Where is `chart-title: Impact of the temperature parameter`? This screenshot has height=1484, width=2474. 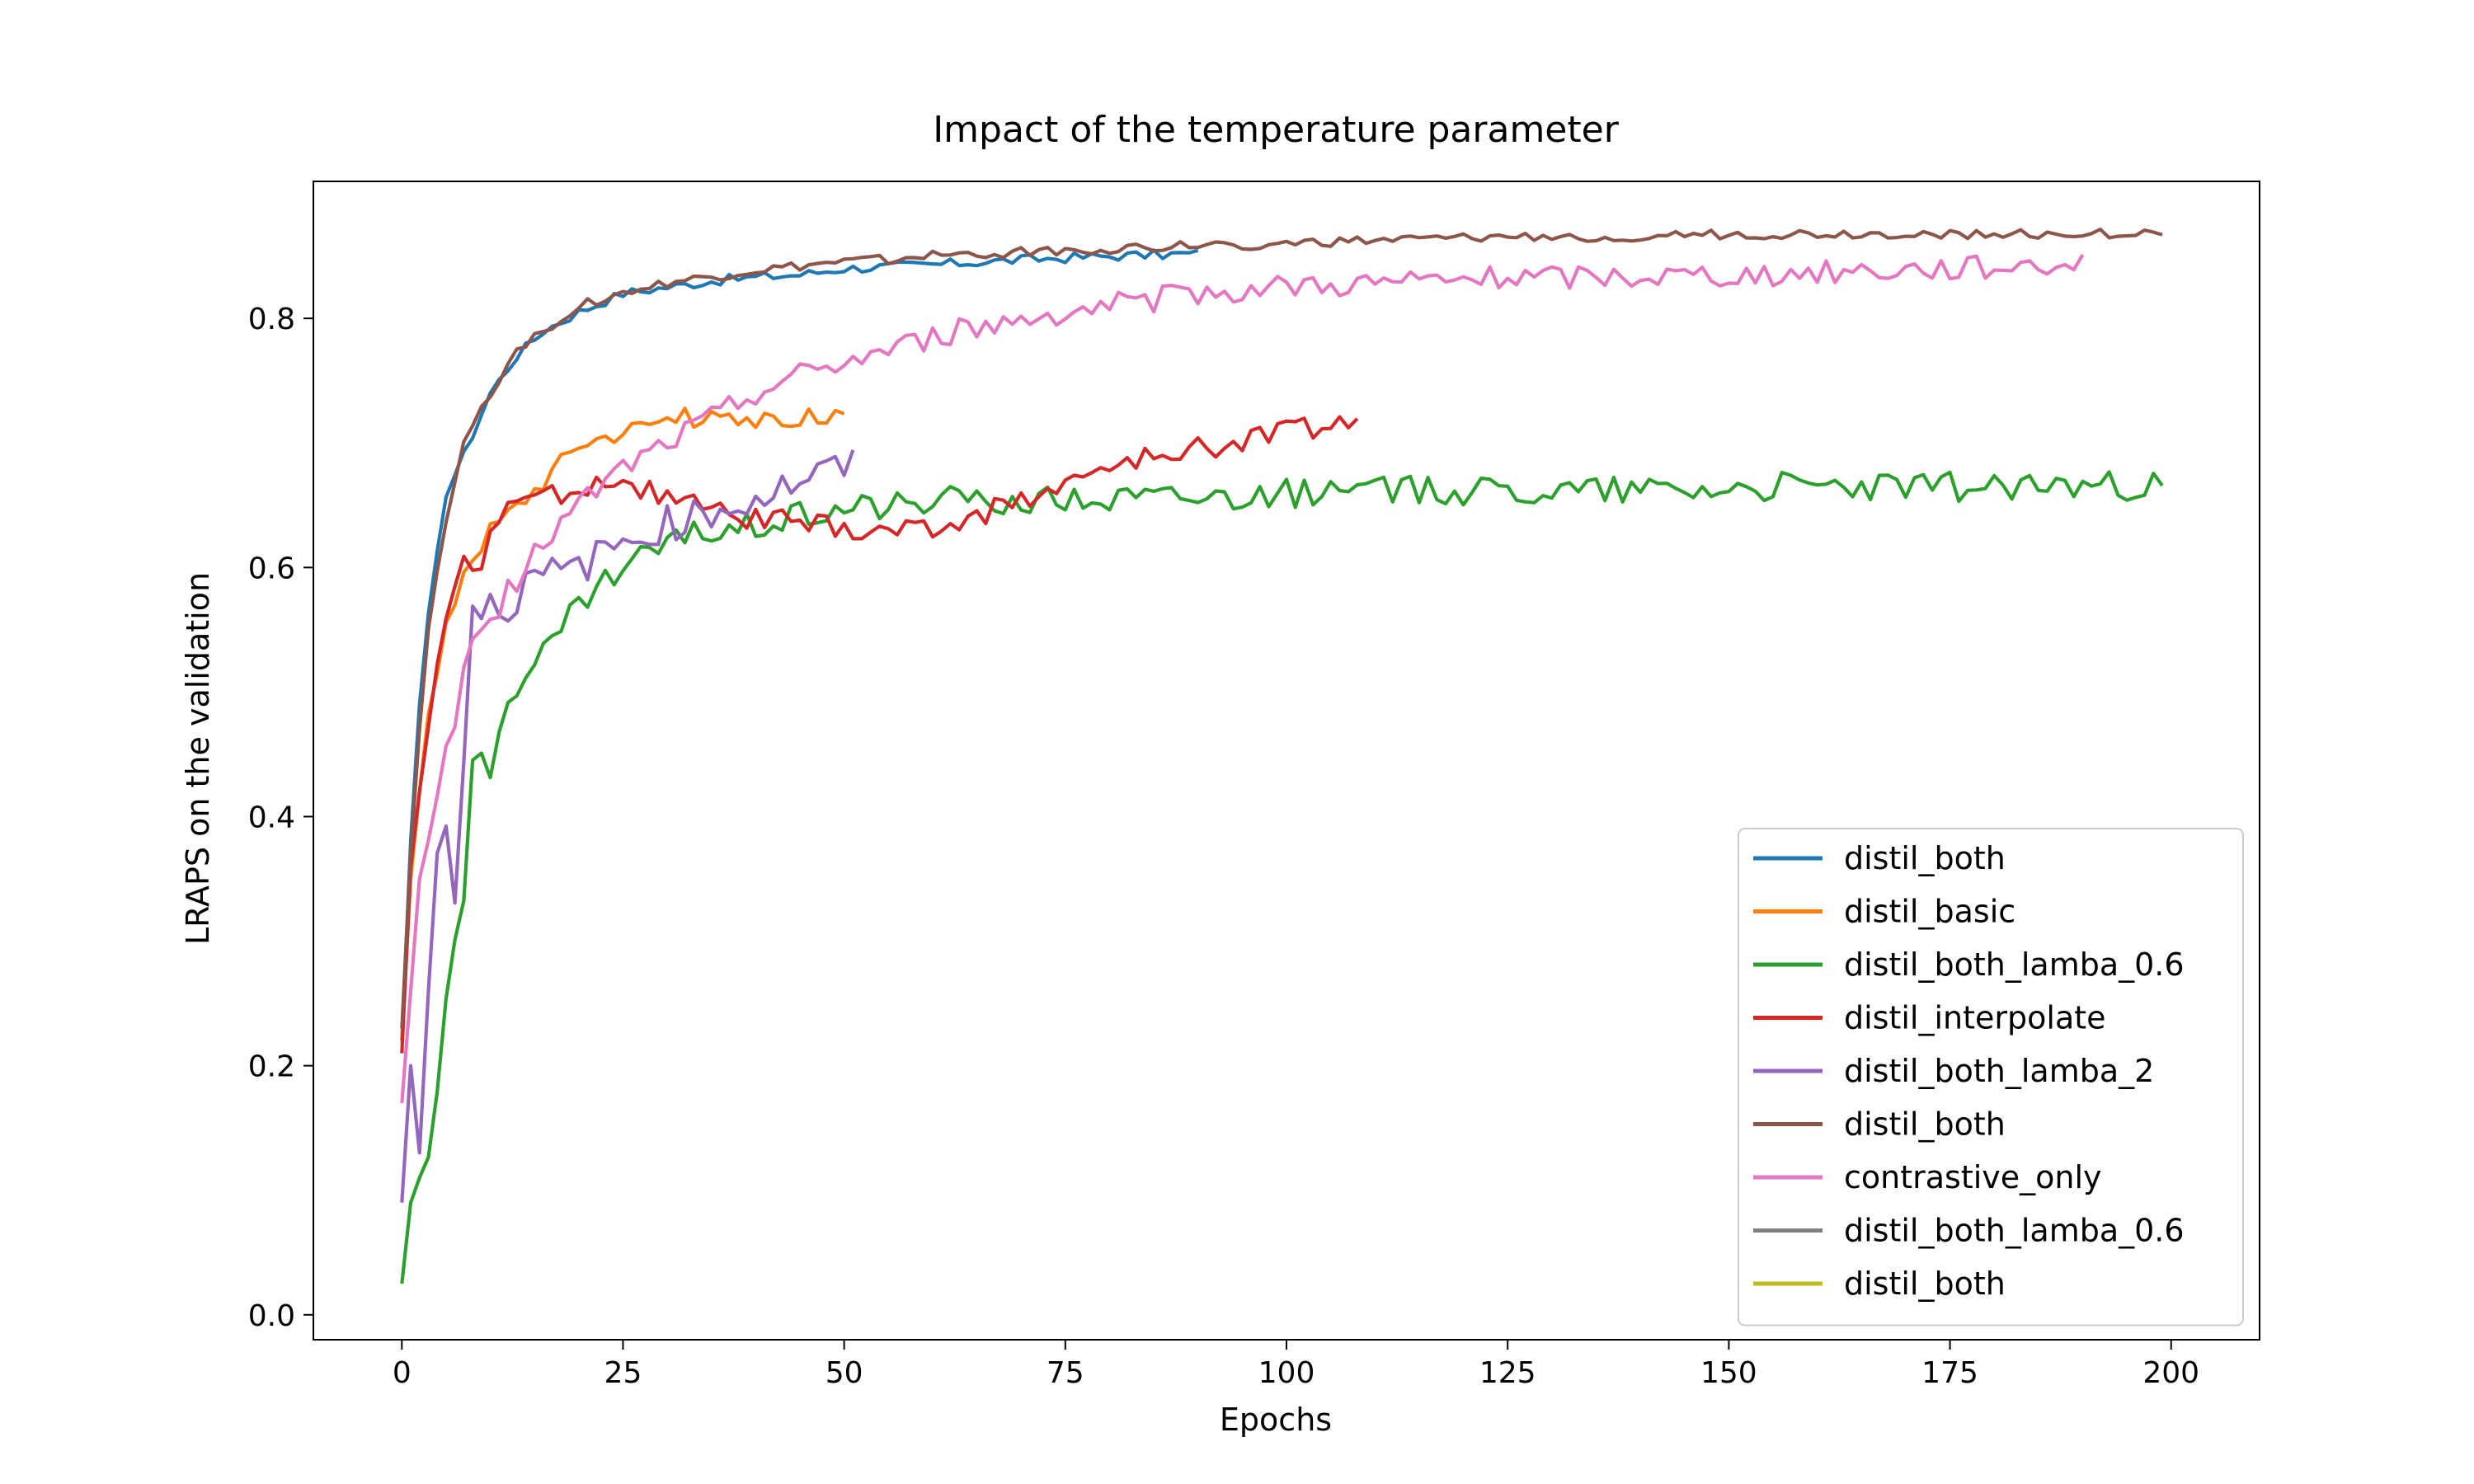 chart-title: Impact of the temperature parameter is located at coordinates (1276, 130).